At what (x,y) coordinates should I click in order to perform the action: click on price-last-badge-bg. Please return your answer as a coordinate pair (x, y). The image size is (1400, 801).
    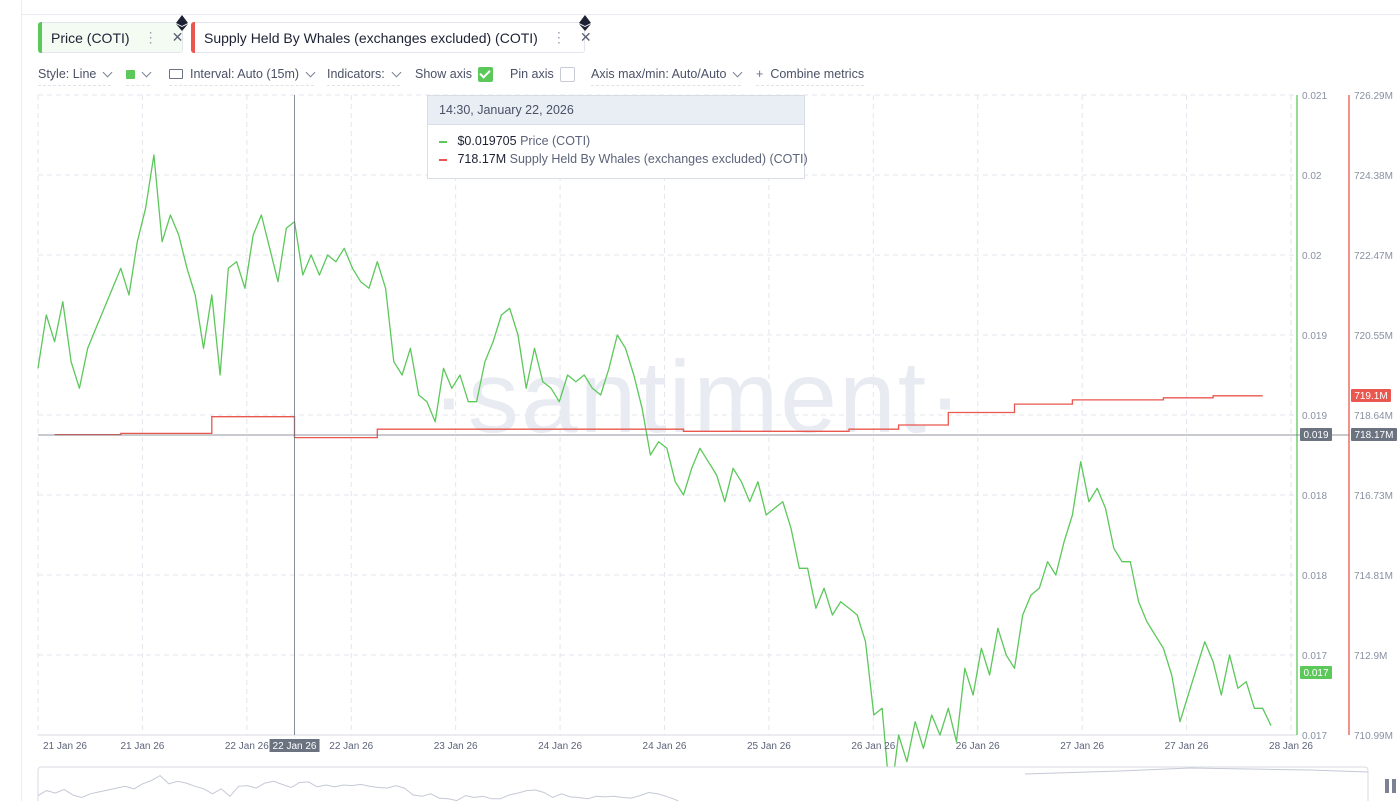
    Looking at the image, I should click on (1316, 672).